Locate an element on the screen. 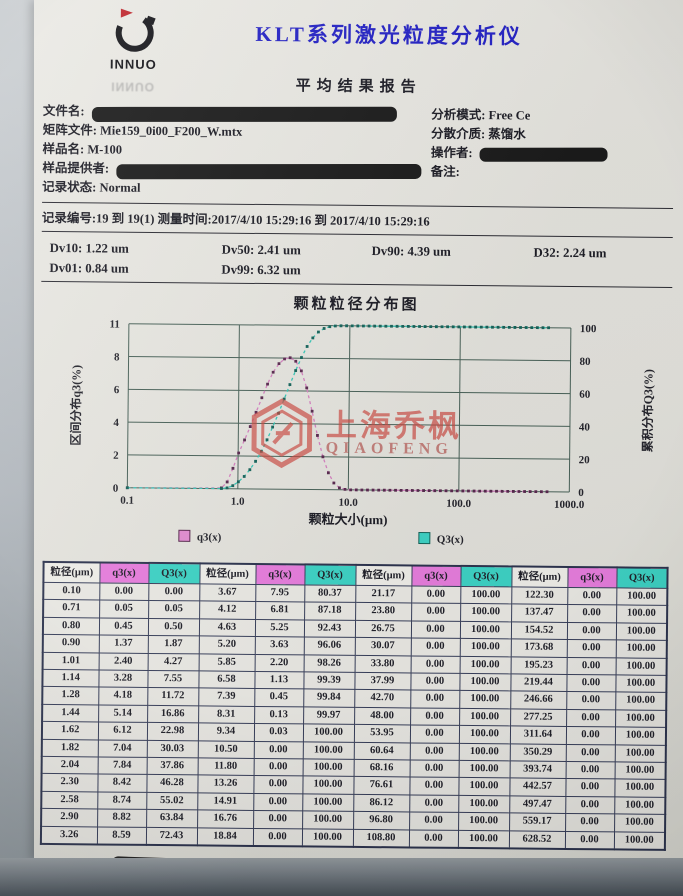 This screenshot has width=683, height=896. cell-q3: 0.45 is located at coordinates (123, 626).